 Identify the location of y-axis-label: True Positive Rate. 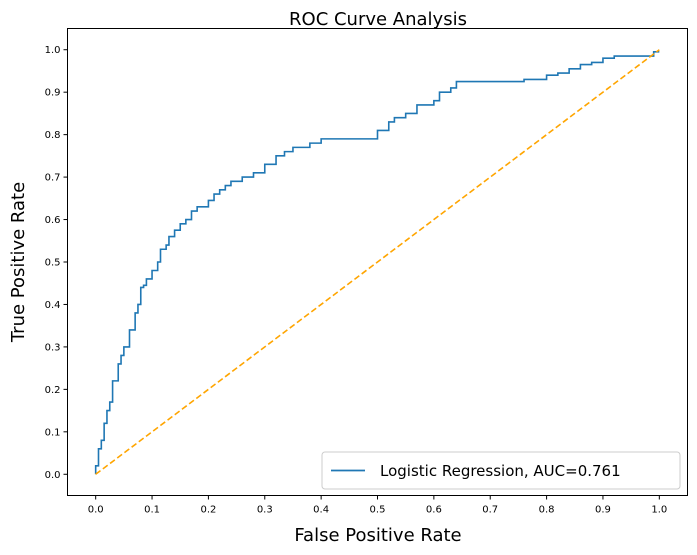
(18, 262).